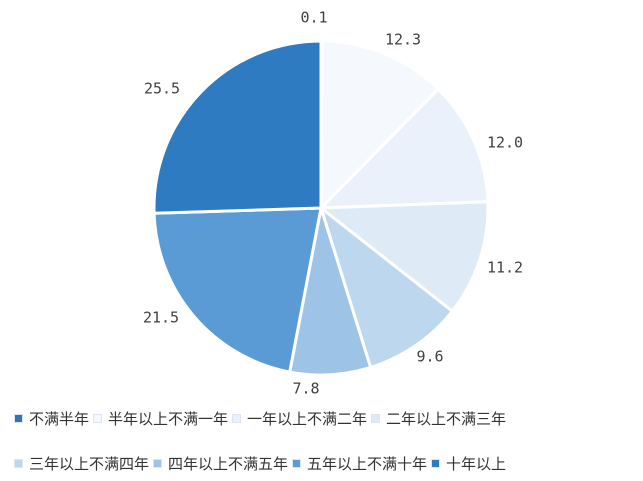  Describe the element at coordinates (59, 419) in the screenshot. I see `legend-label: 不满半年` at that location.